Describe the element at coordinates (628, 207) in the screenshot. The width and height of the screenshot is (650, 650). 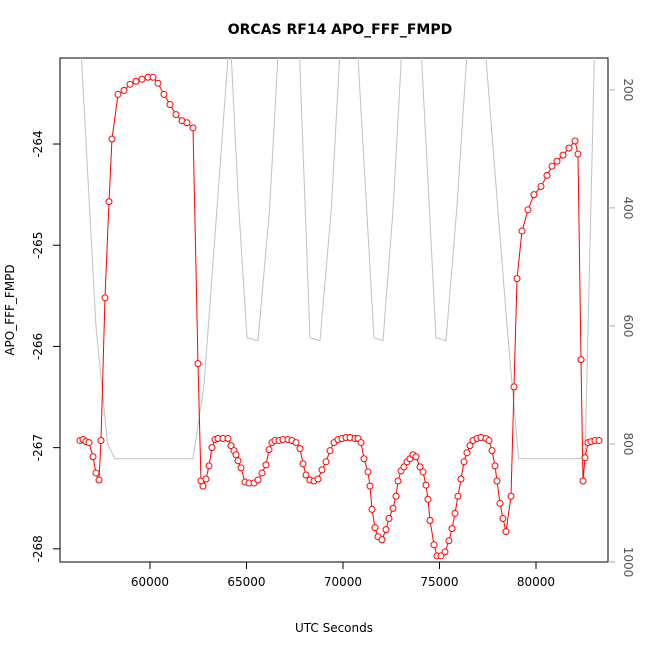
I see `y2-tick-label: 400` at that location.